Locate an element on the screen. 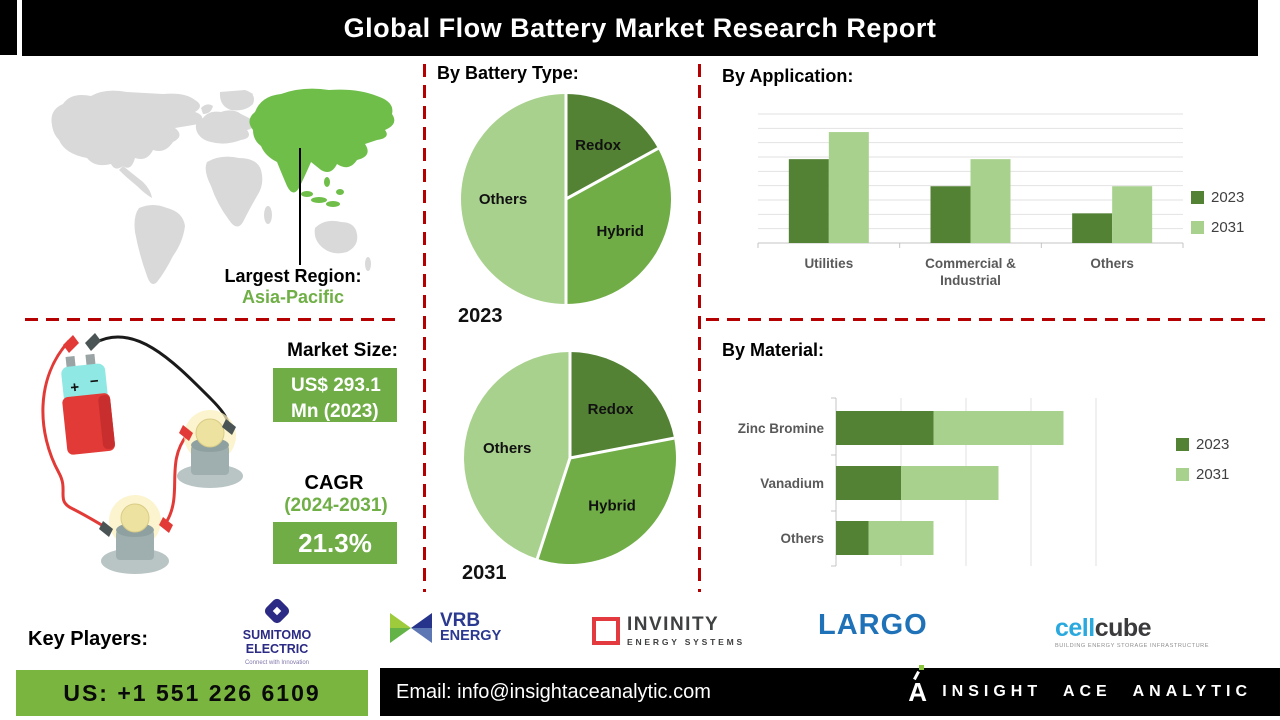 The image size is (1280, 720). uk is located at coordinates (207, 109).